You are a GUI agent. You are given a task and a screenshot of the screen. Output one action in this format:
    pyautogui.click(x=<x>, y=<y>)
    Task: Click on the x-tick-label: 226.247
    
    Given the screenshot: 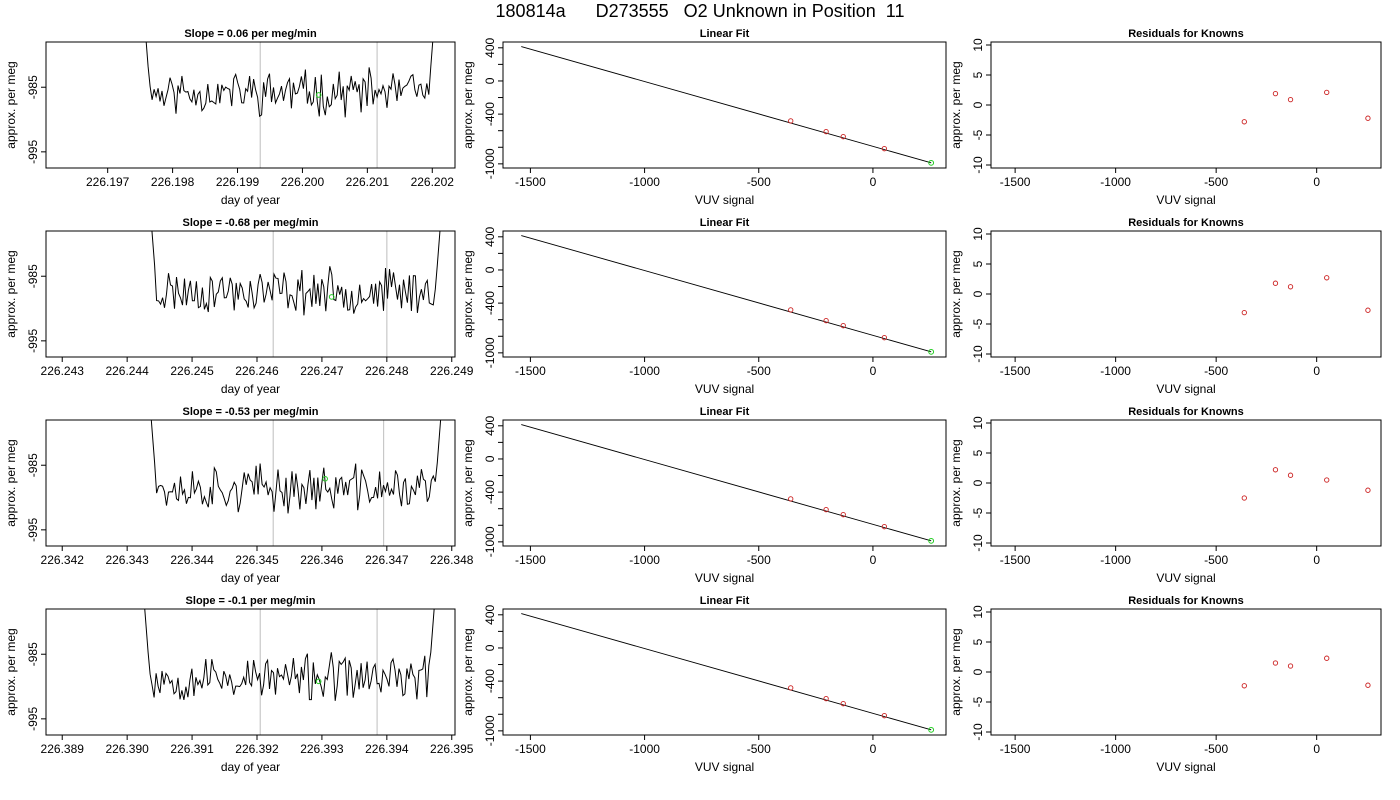 What is the action you would take?
    pyautogui.click(x=322, y=371)
    